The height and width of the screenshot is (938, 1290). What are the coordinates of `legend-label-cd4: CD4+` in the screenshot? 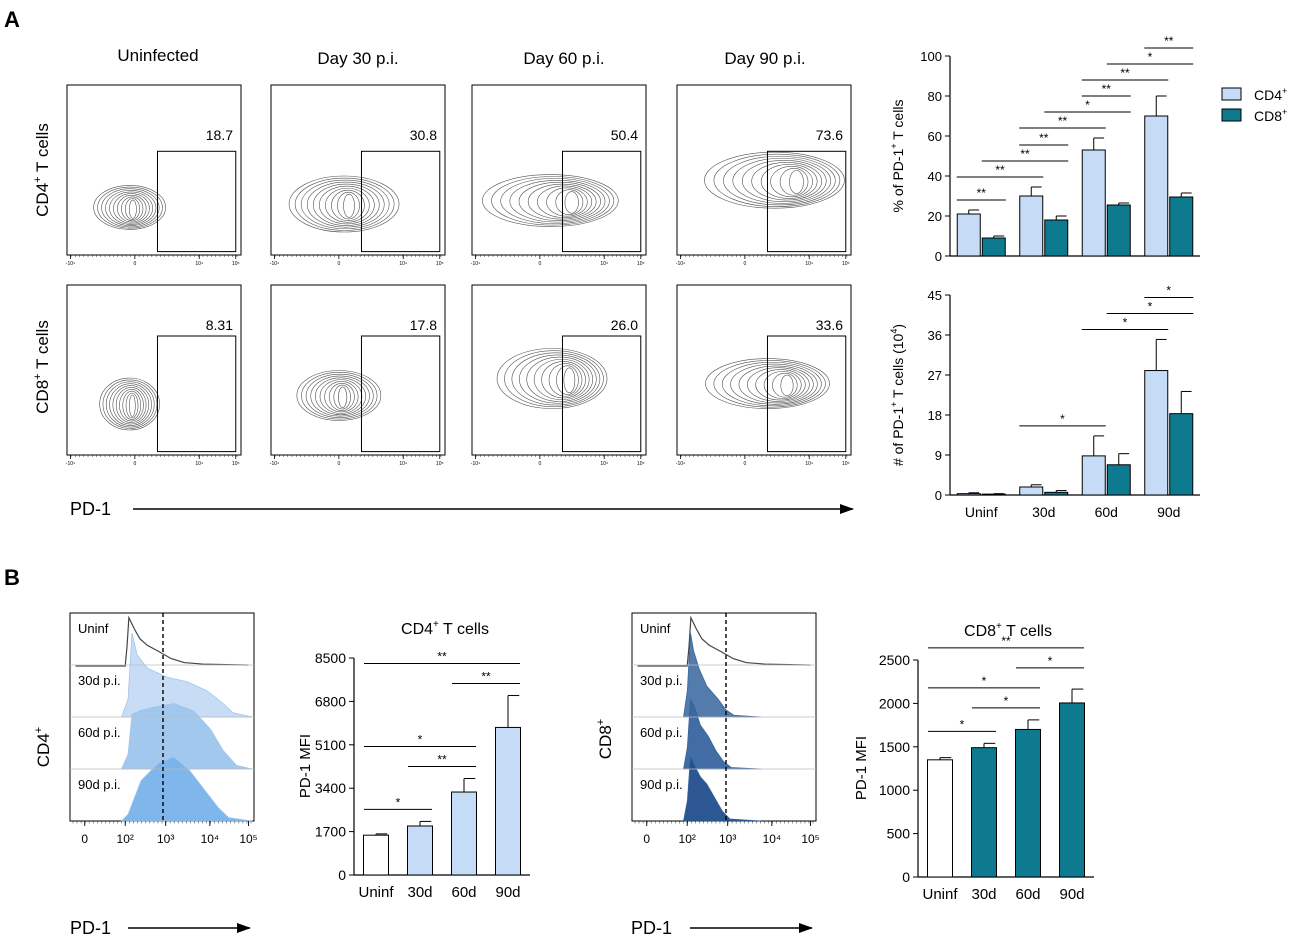 It's located at (1270, 94).